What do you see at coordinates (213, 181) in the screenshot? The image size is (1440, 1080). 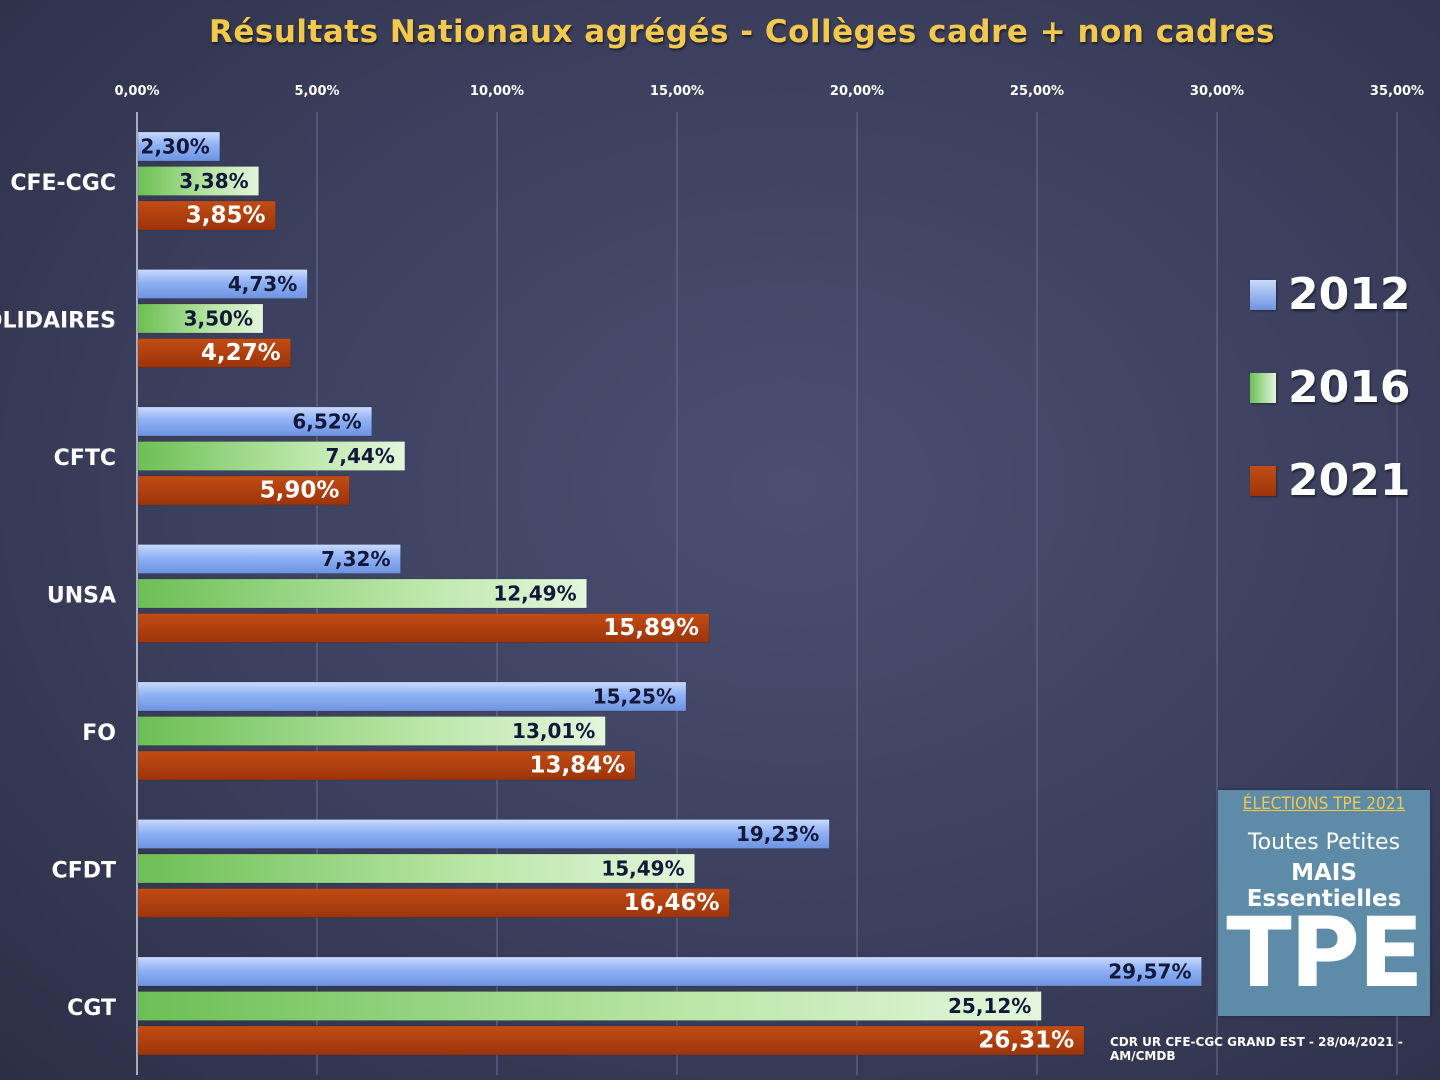 I see `data-label: 3,38%` at bounding box center [213, 181].